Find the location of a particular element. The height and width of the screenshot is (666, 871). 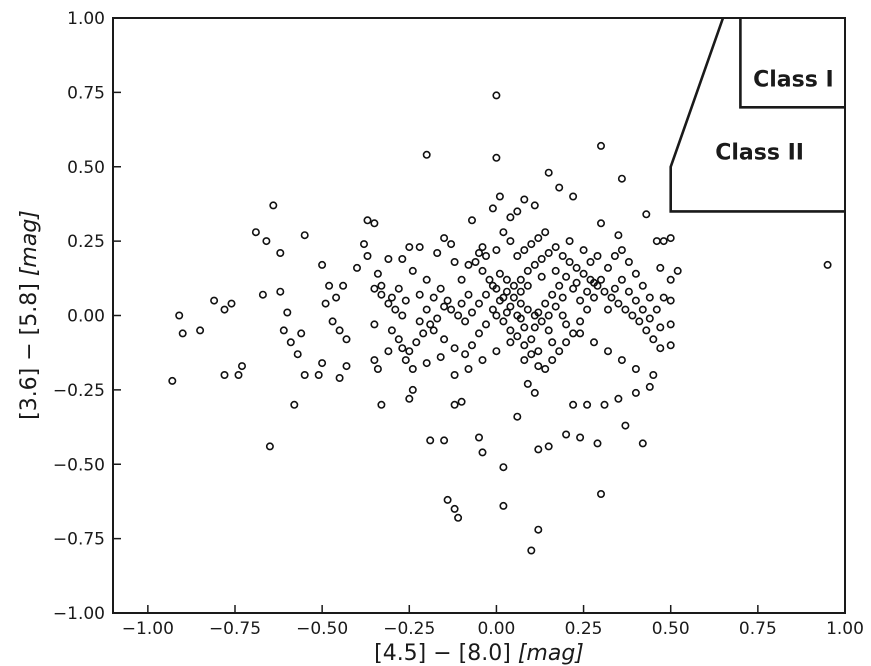

region-boundary-class-i is located at coordinates (792, 63).